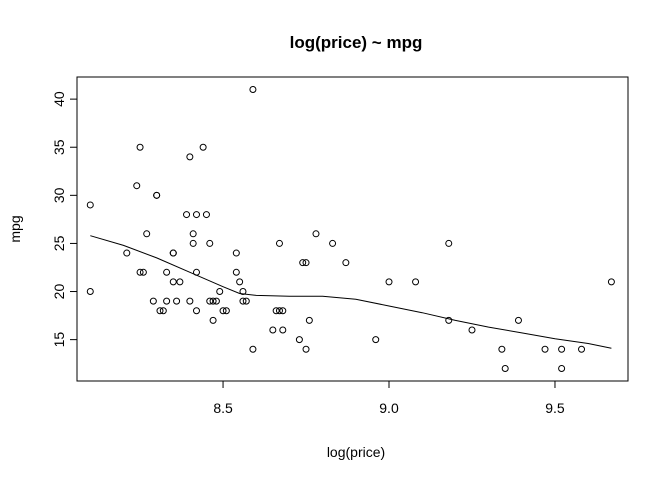  What do you see at coordinates (356, 42) in the screenshot?
I see `chart-title: log(price) ~ mpg` at bounding box center [356, 42].